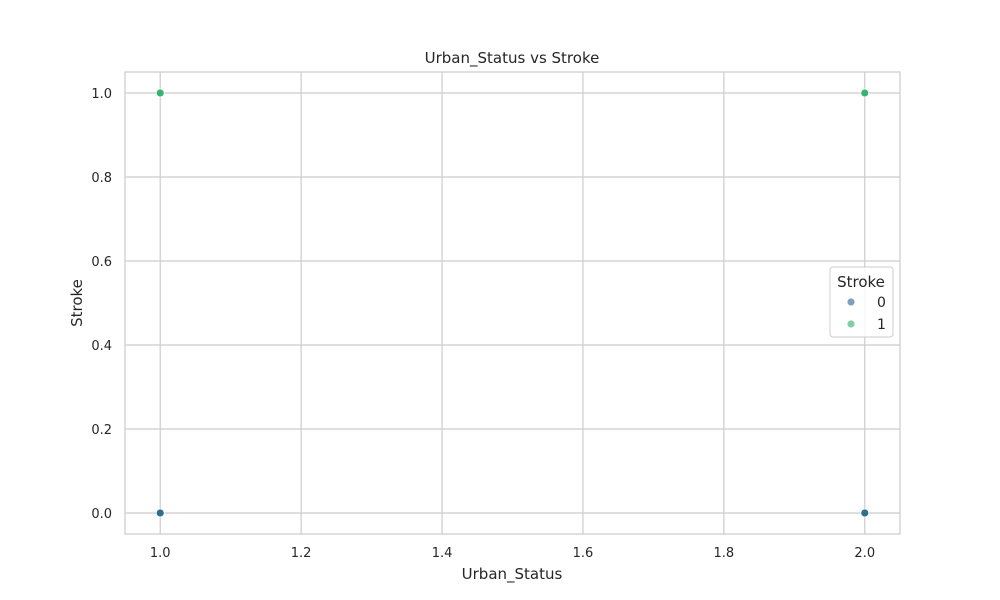 The width and height of the screenshot is (1000, 600). What do you see at coordinates (724, 553) in the screenshot?
I see `x-tick-label: 1.8` at bounding box center [724, 553].